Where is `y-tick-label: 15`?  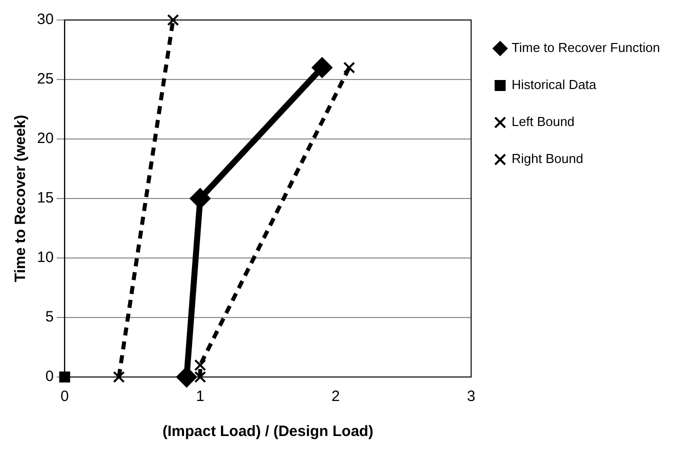
y-tick-label: 15 is located at coordinates (45, 198).